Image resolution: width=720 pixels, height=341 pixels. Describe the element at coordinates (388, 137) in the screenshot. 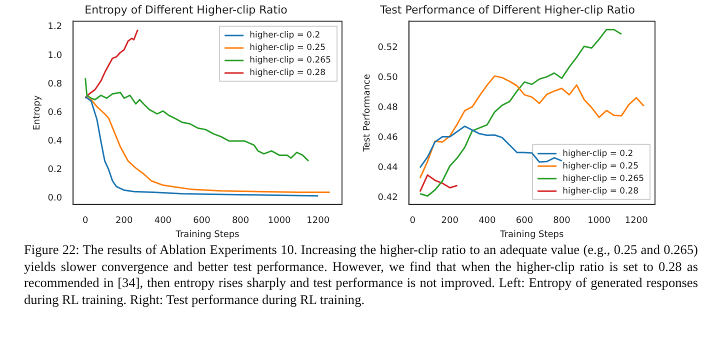

I see `y-tick-label: 0.46` at that location.